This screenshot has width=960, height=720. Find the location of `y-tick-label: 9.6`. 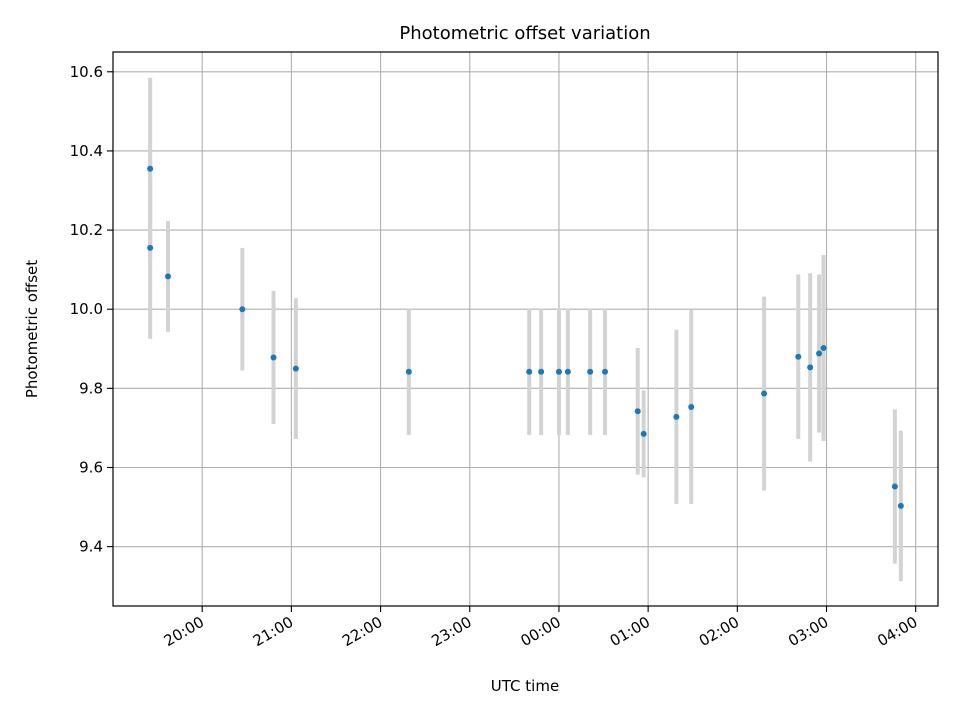

y-tick-label: 9.6 is located at coordinates (91, 468).